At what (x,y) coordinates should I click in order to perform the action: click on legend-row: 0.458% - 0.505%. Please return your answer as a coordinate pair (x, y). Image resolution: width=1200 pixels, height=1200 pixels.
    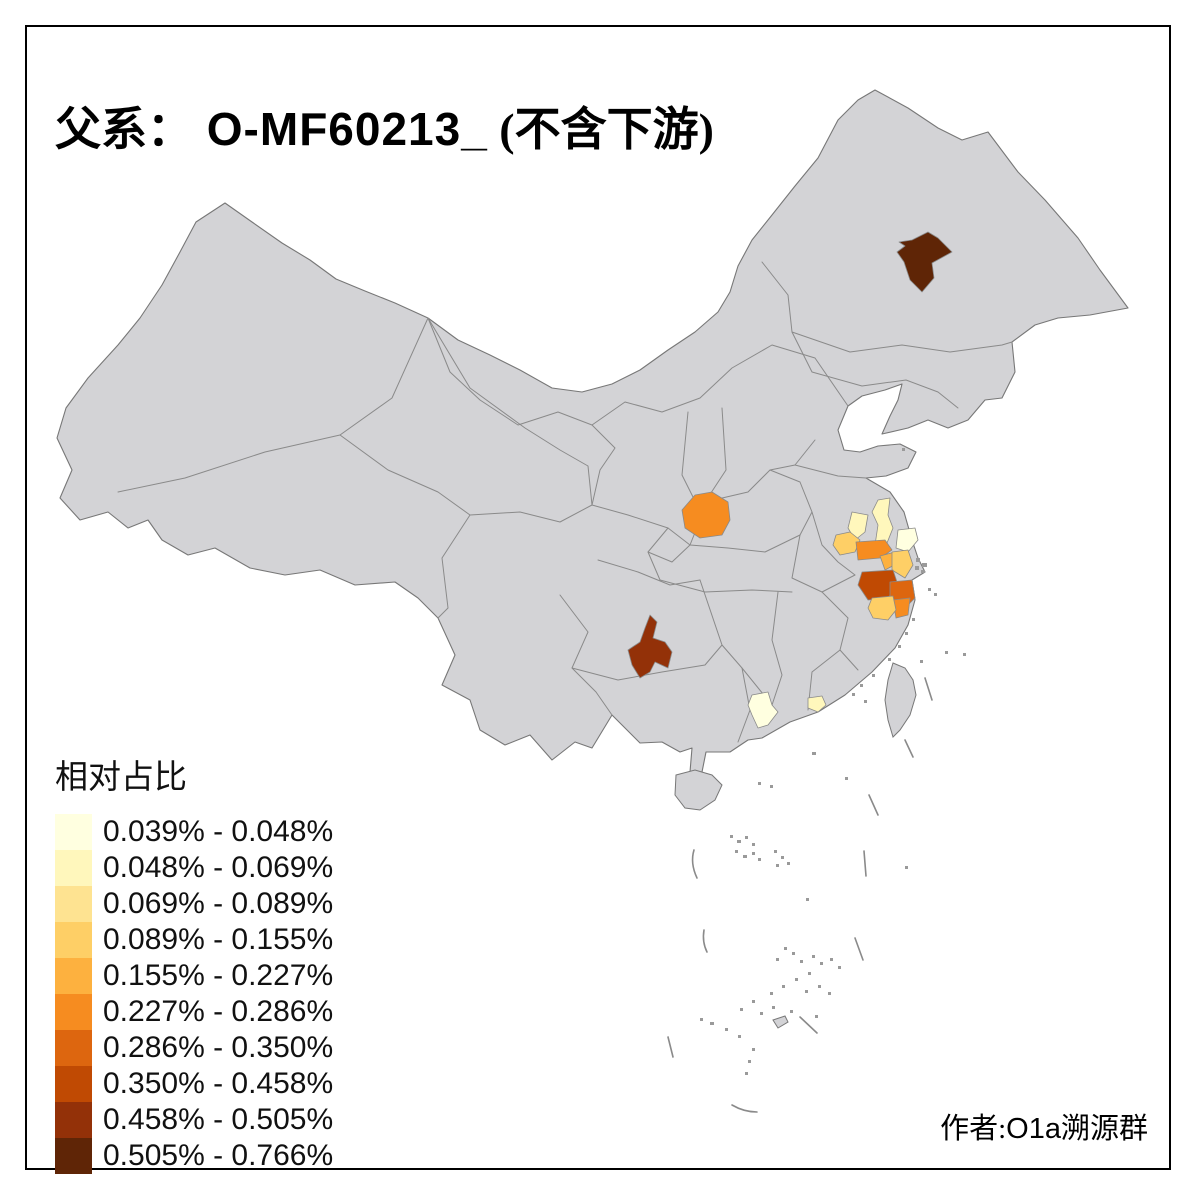
    Looking at the image, I should click on (194, 1120).